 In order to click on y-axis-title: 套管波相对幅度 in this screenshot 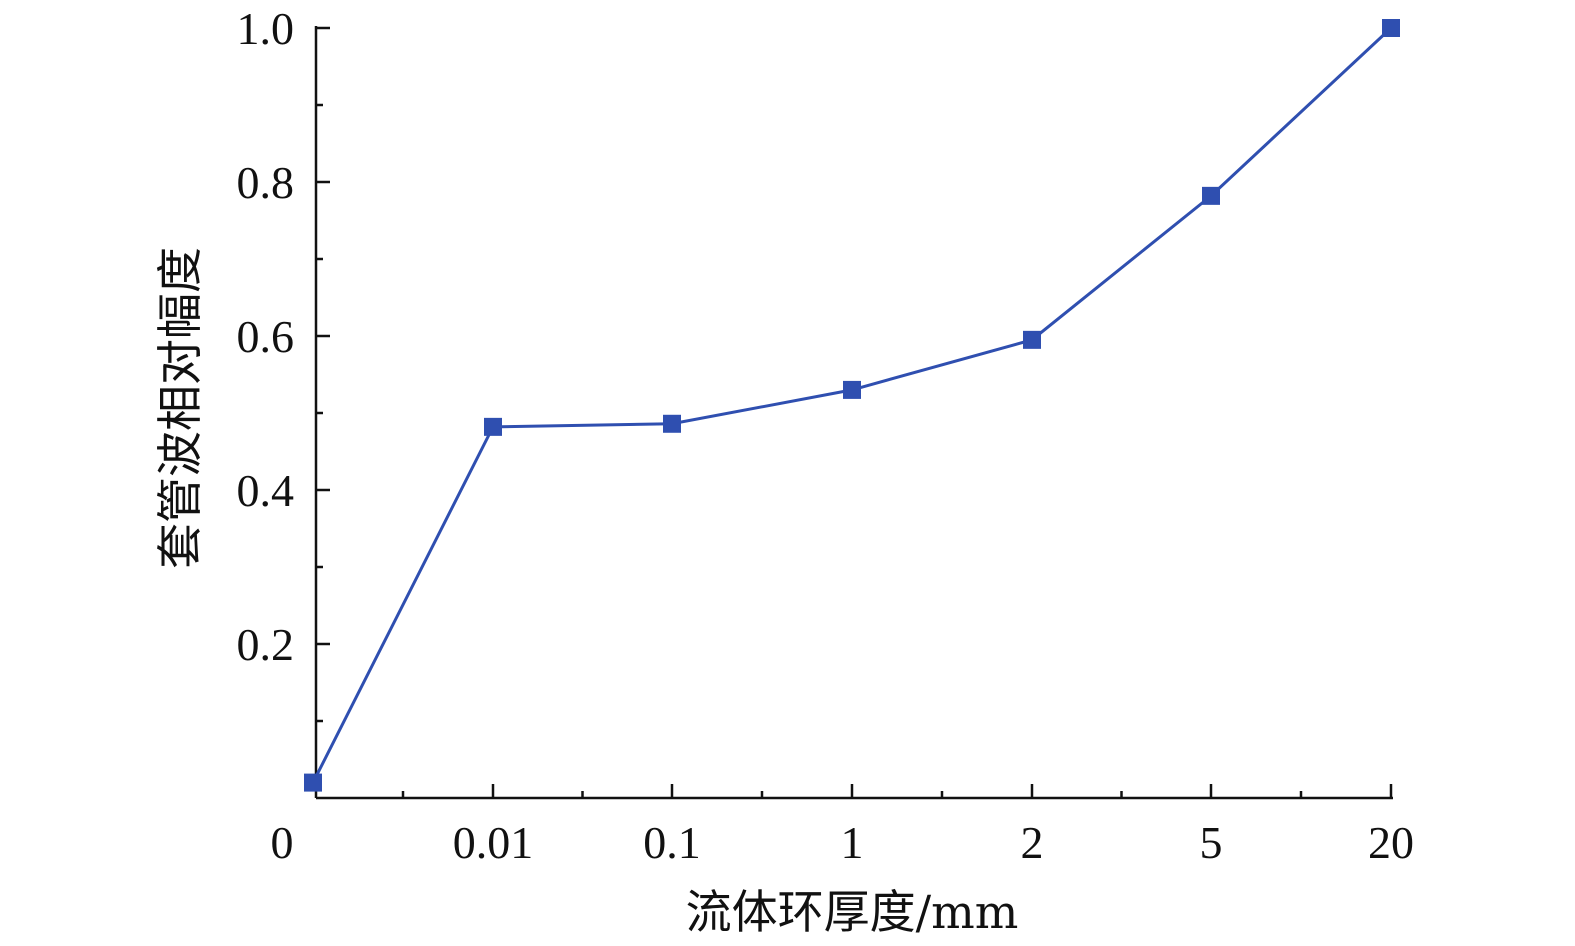, I will do `click(180, 408)`.